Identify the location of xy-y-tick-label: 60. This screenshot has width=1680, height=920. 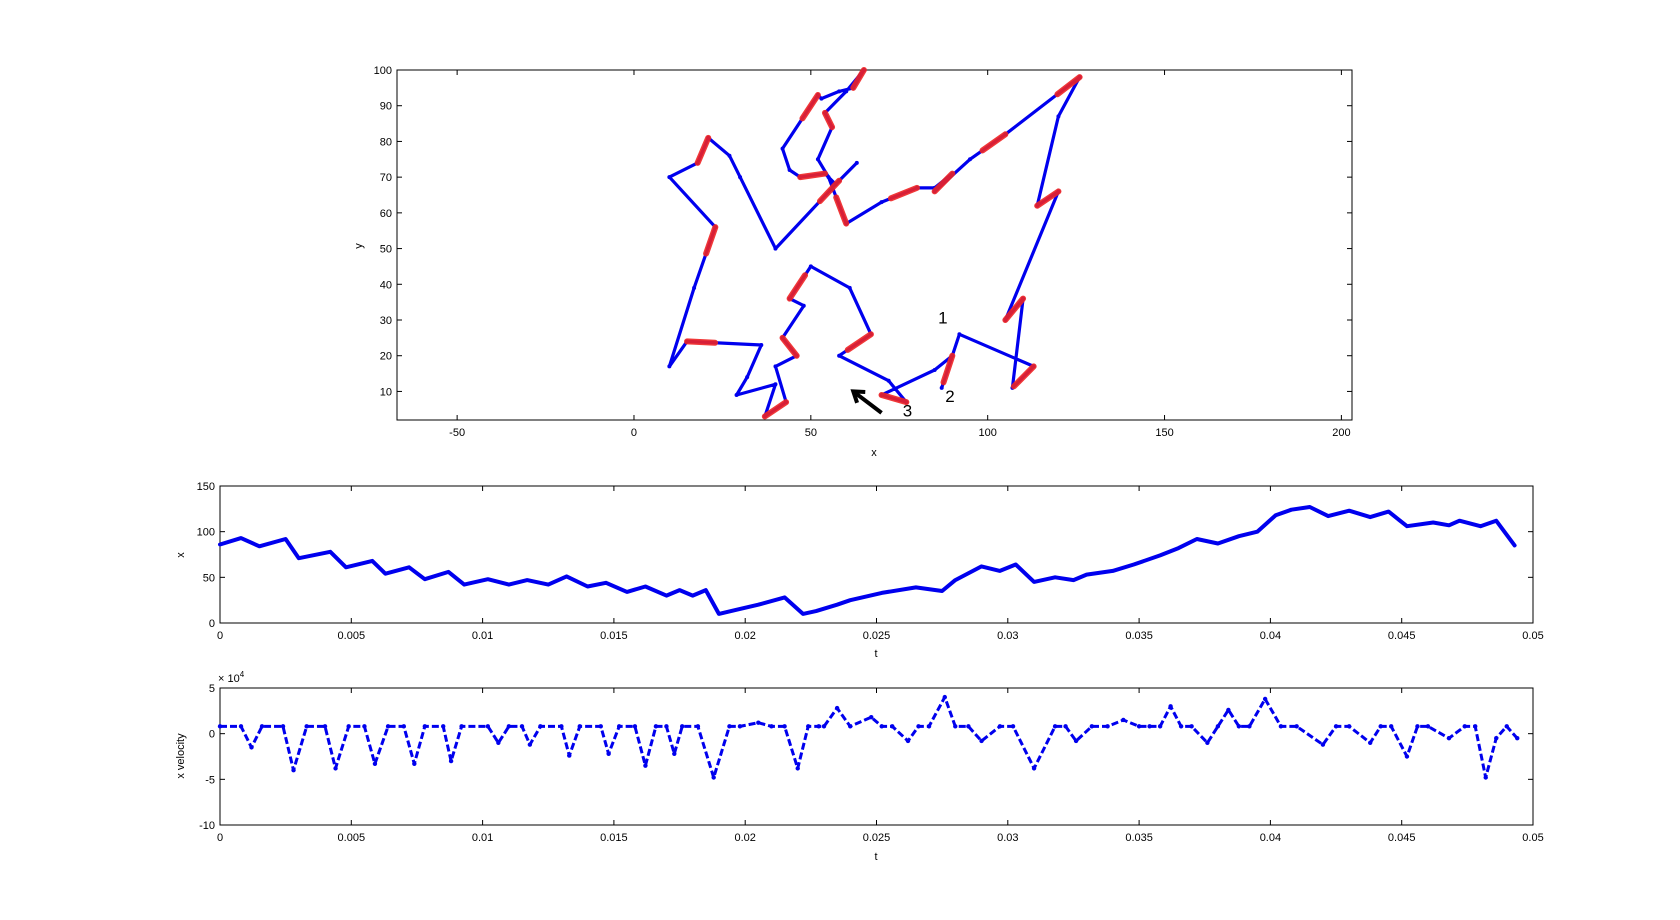
(386, 214).